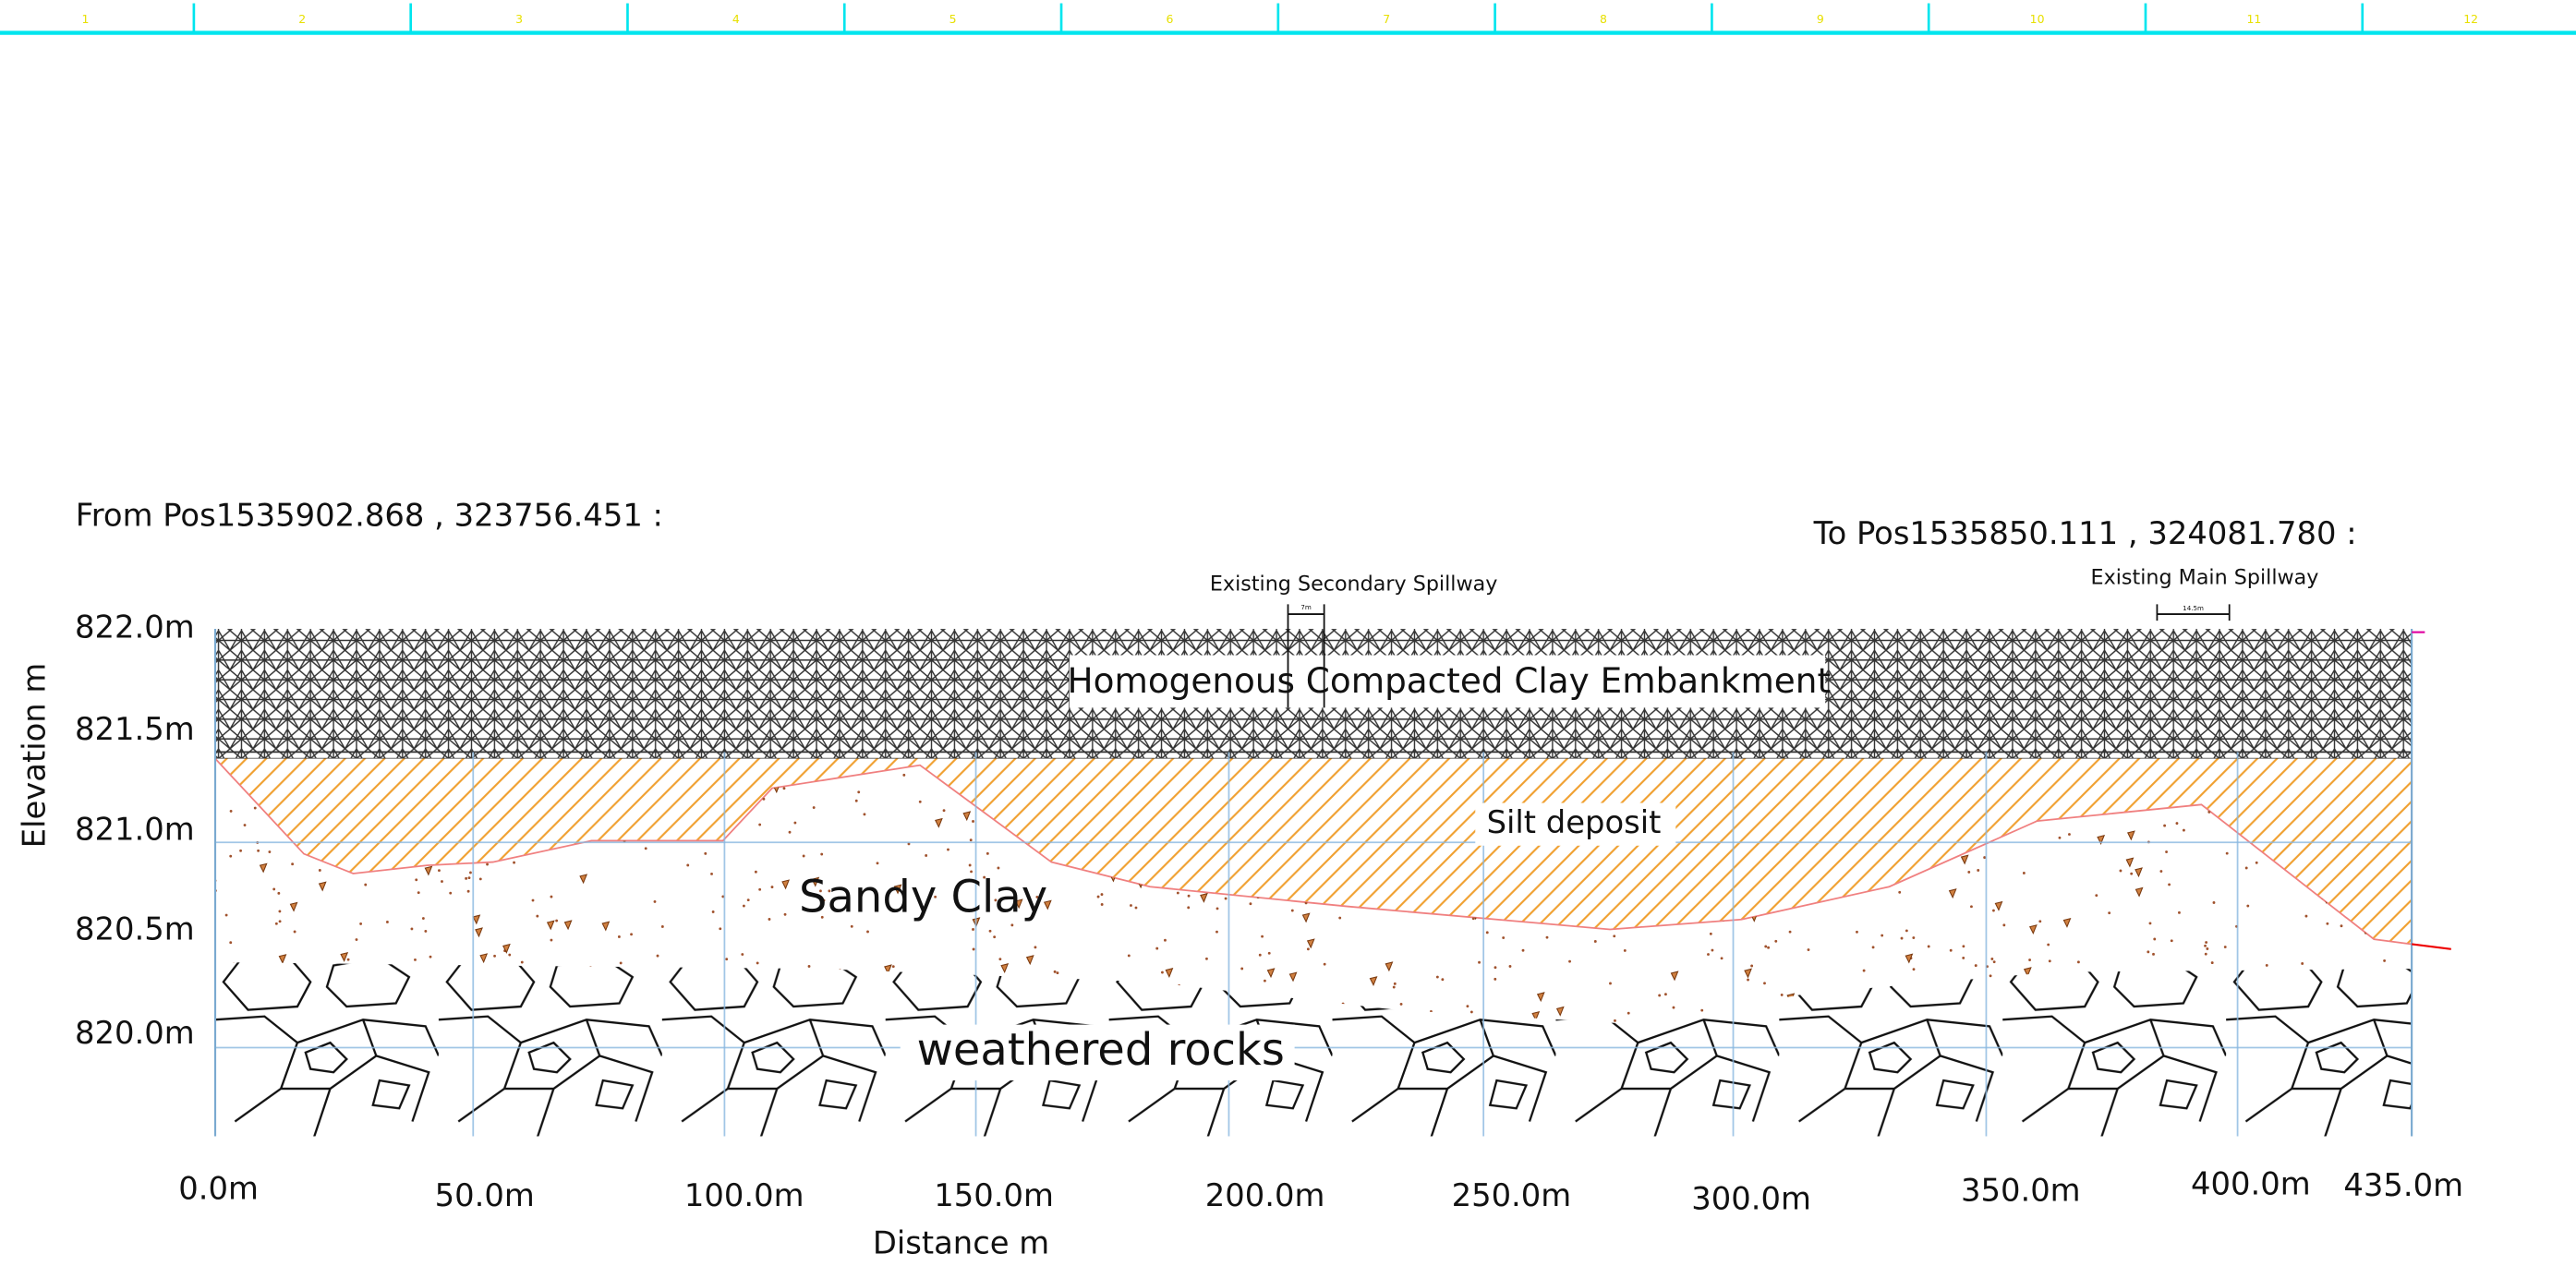 The height and width of the screenshot is (1266, 2576). I want to click on layer-label: Silt deposit, so click(1574, 822).